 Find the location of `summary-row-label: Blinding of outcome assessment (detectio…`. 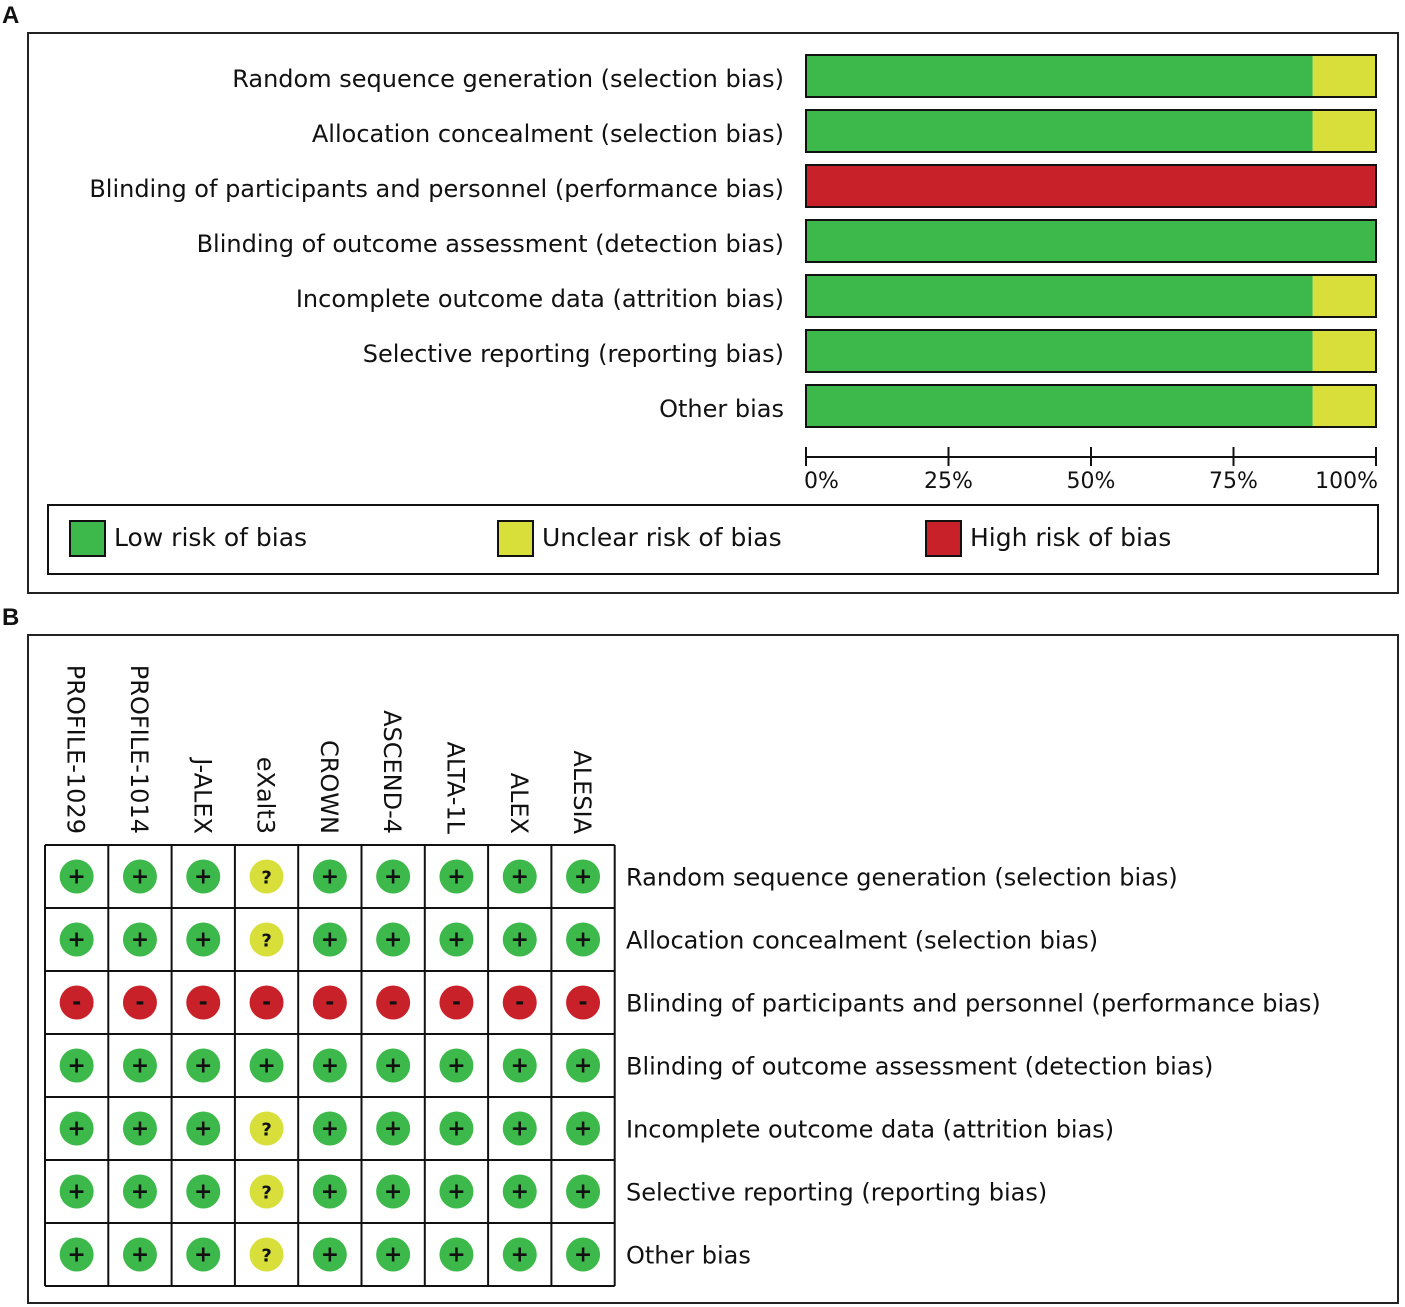

summary-row-label: Blinding of outcome assessment (detectio… is located at coordinates (919, 1067).